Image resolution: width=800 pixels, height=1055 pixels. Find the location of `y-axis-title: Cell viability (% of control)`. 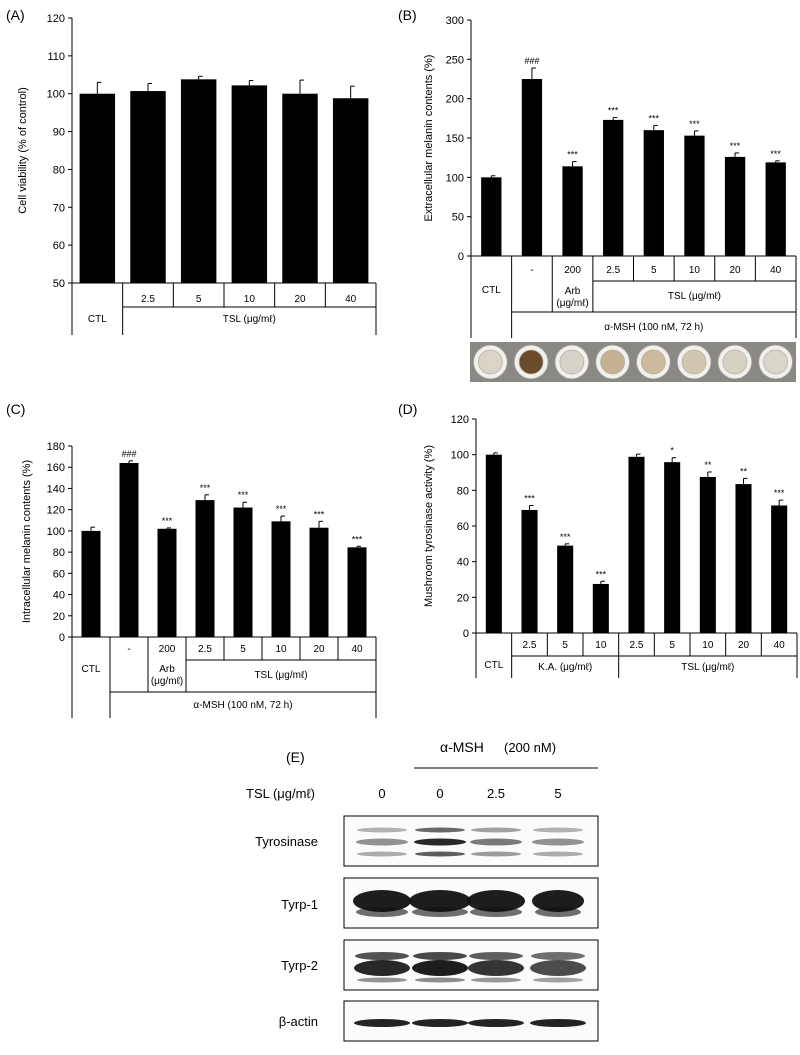

y-axis-title: Cell viability (% of control) is located at coordinates (23, 150).